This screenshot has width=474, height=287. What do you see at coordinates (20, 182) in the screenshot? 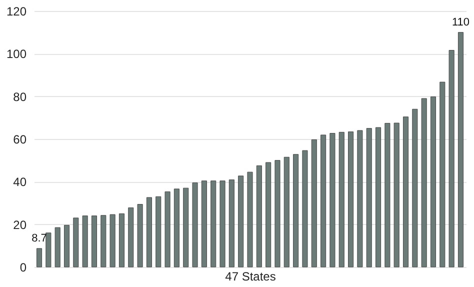
I see `y-tick-label: 40` at bounding box center [20, 182].